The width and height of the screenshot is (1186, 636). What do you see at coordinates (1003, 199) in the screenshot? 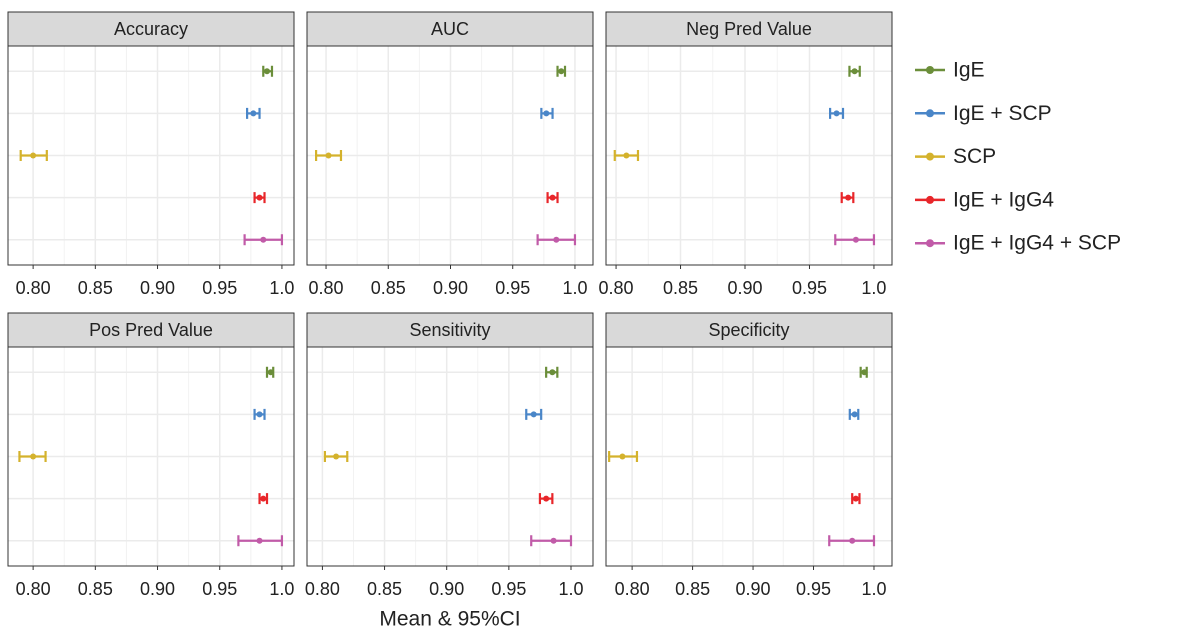
I see `legend-label: IgE + IgG4` at bounding box center [1003, 199].